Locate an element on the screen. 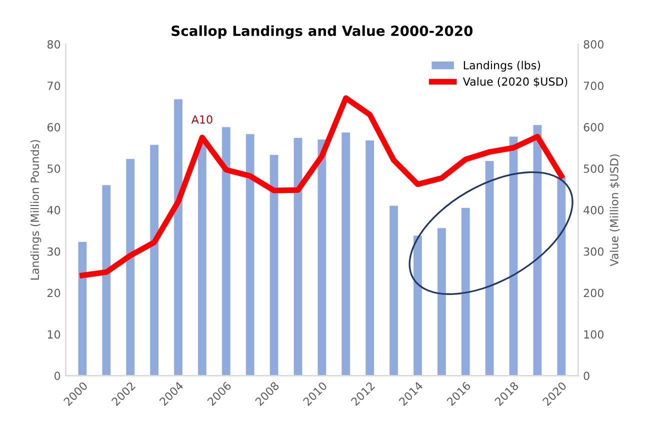 The image size is (657, 442). y-tick-label: 60 is located at coordinates (53, 127).